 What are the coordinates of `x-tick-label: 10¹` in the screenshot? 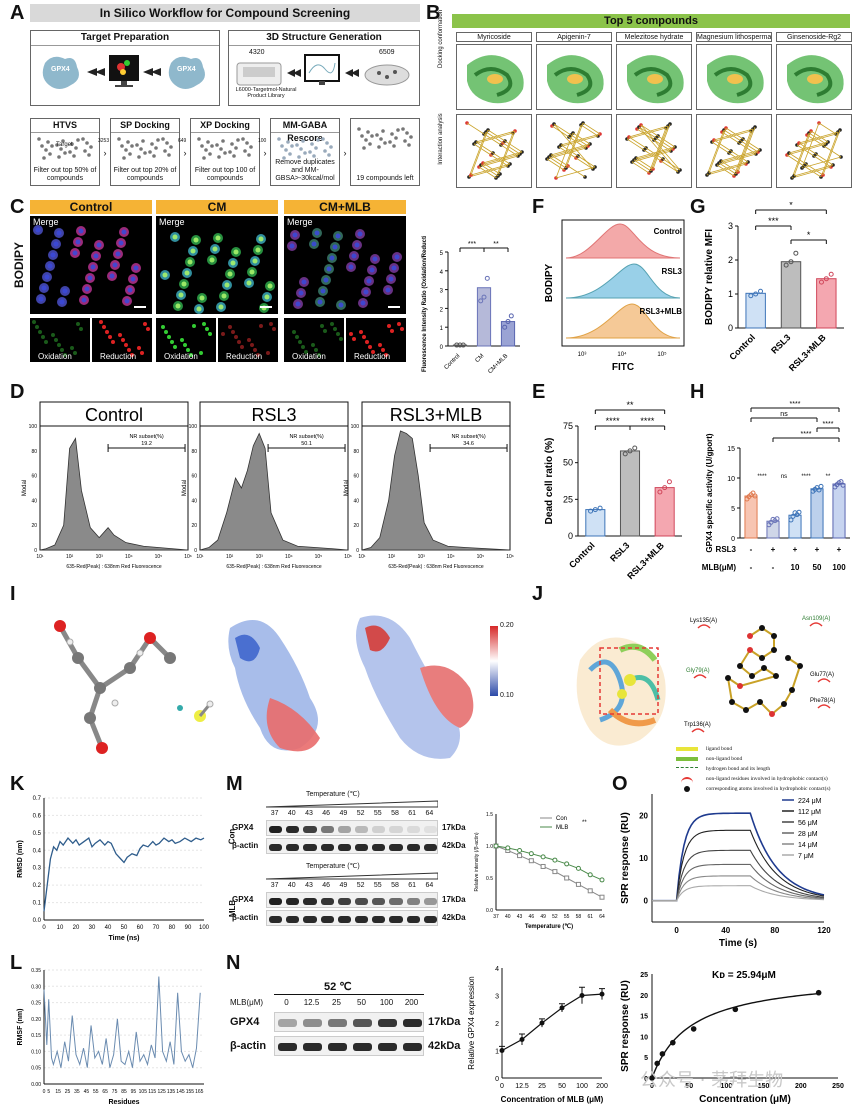 It's located at (40, 557).